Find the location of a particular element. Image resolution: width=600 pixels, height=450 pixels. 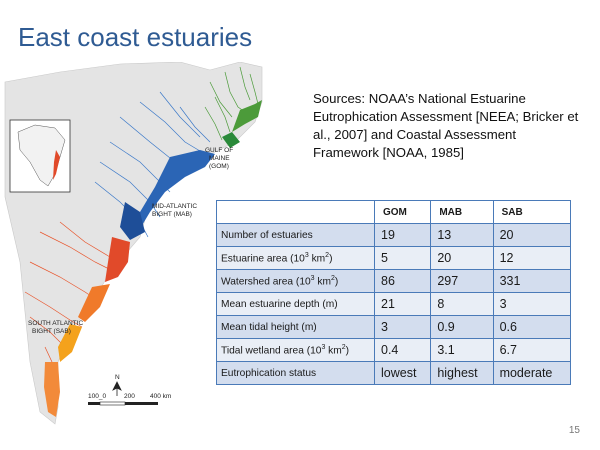

page-number: 15 is located at coordinates (574, 430).